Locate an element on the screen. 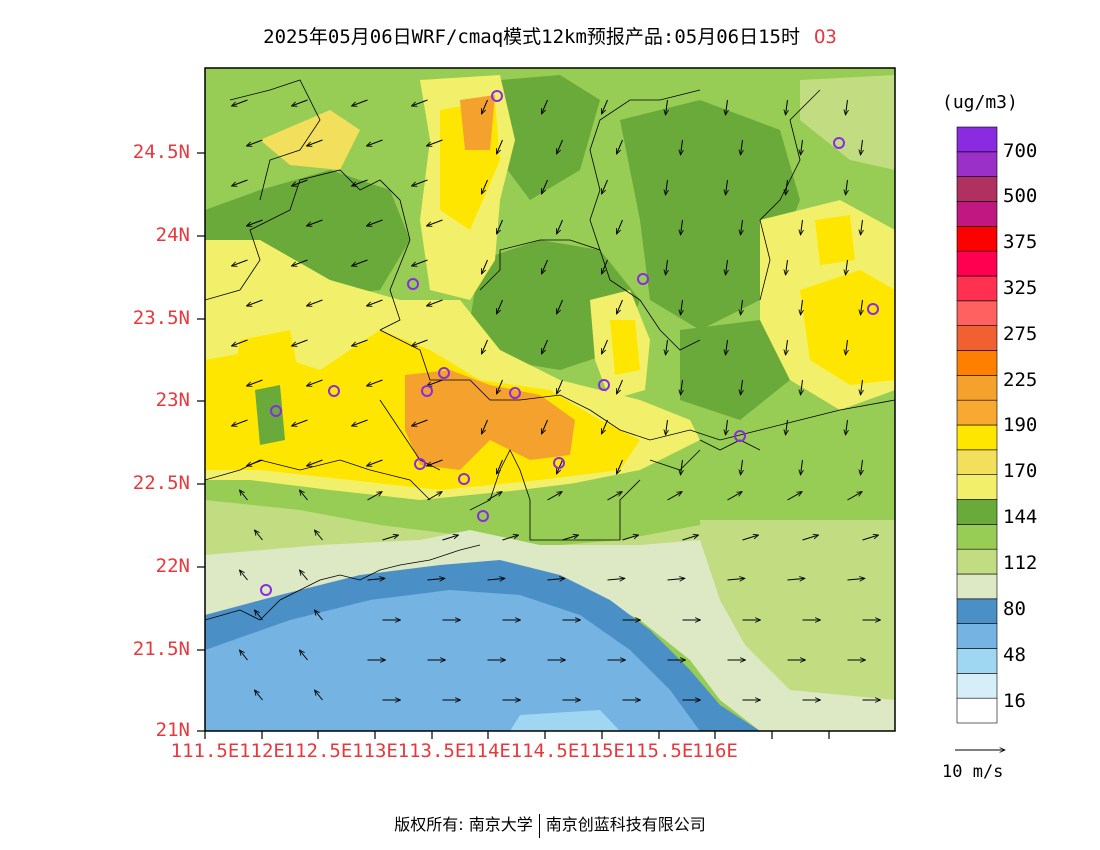 This screenshot has height=850, width=1100. legend-label: 190 is located at coordinates (1020, 425).